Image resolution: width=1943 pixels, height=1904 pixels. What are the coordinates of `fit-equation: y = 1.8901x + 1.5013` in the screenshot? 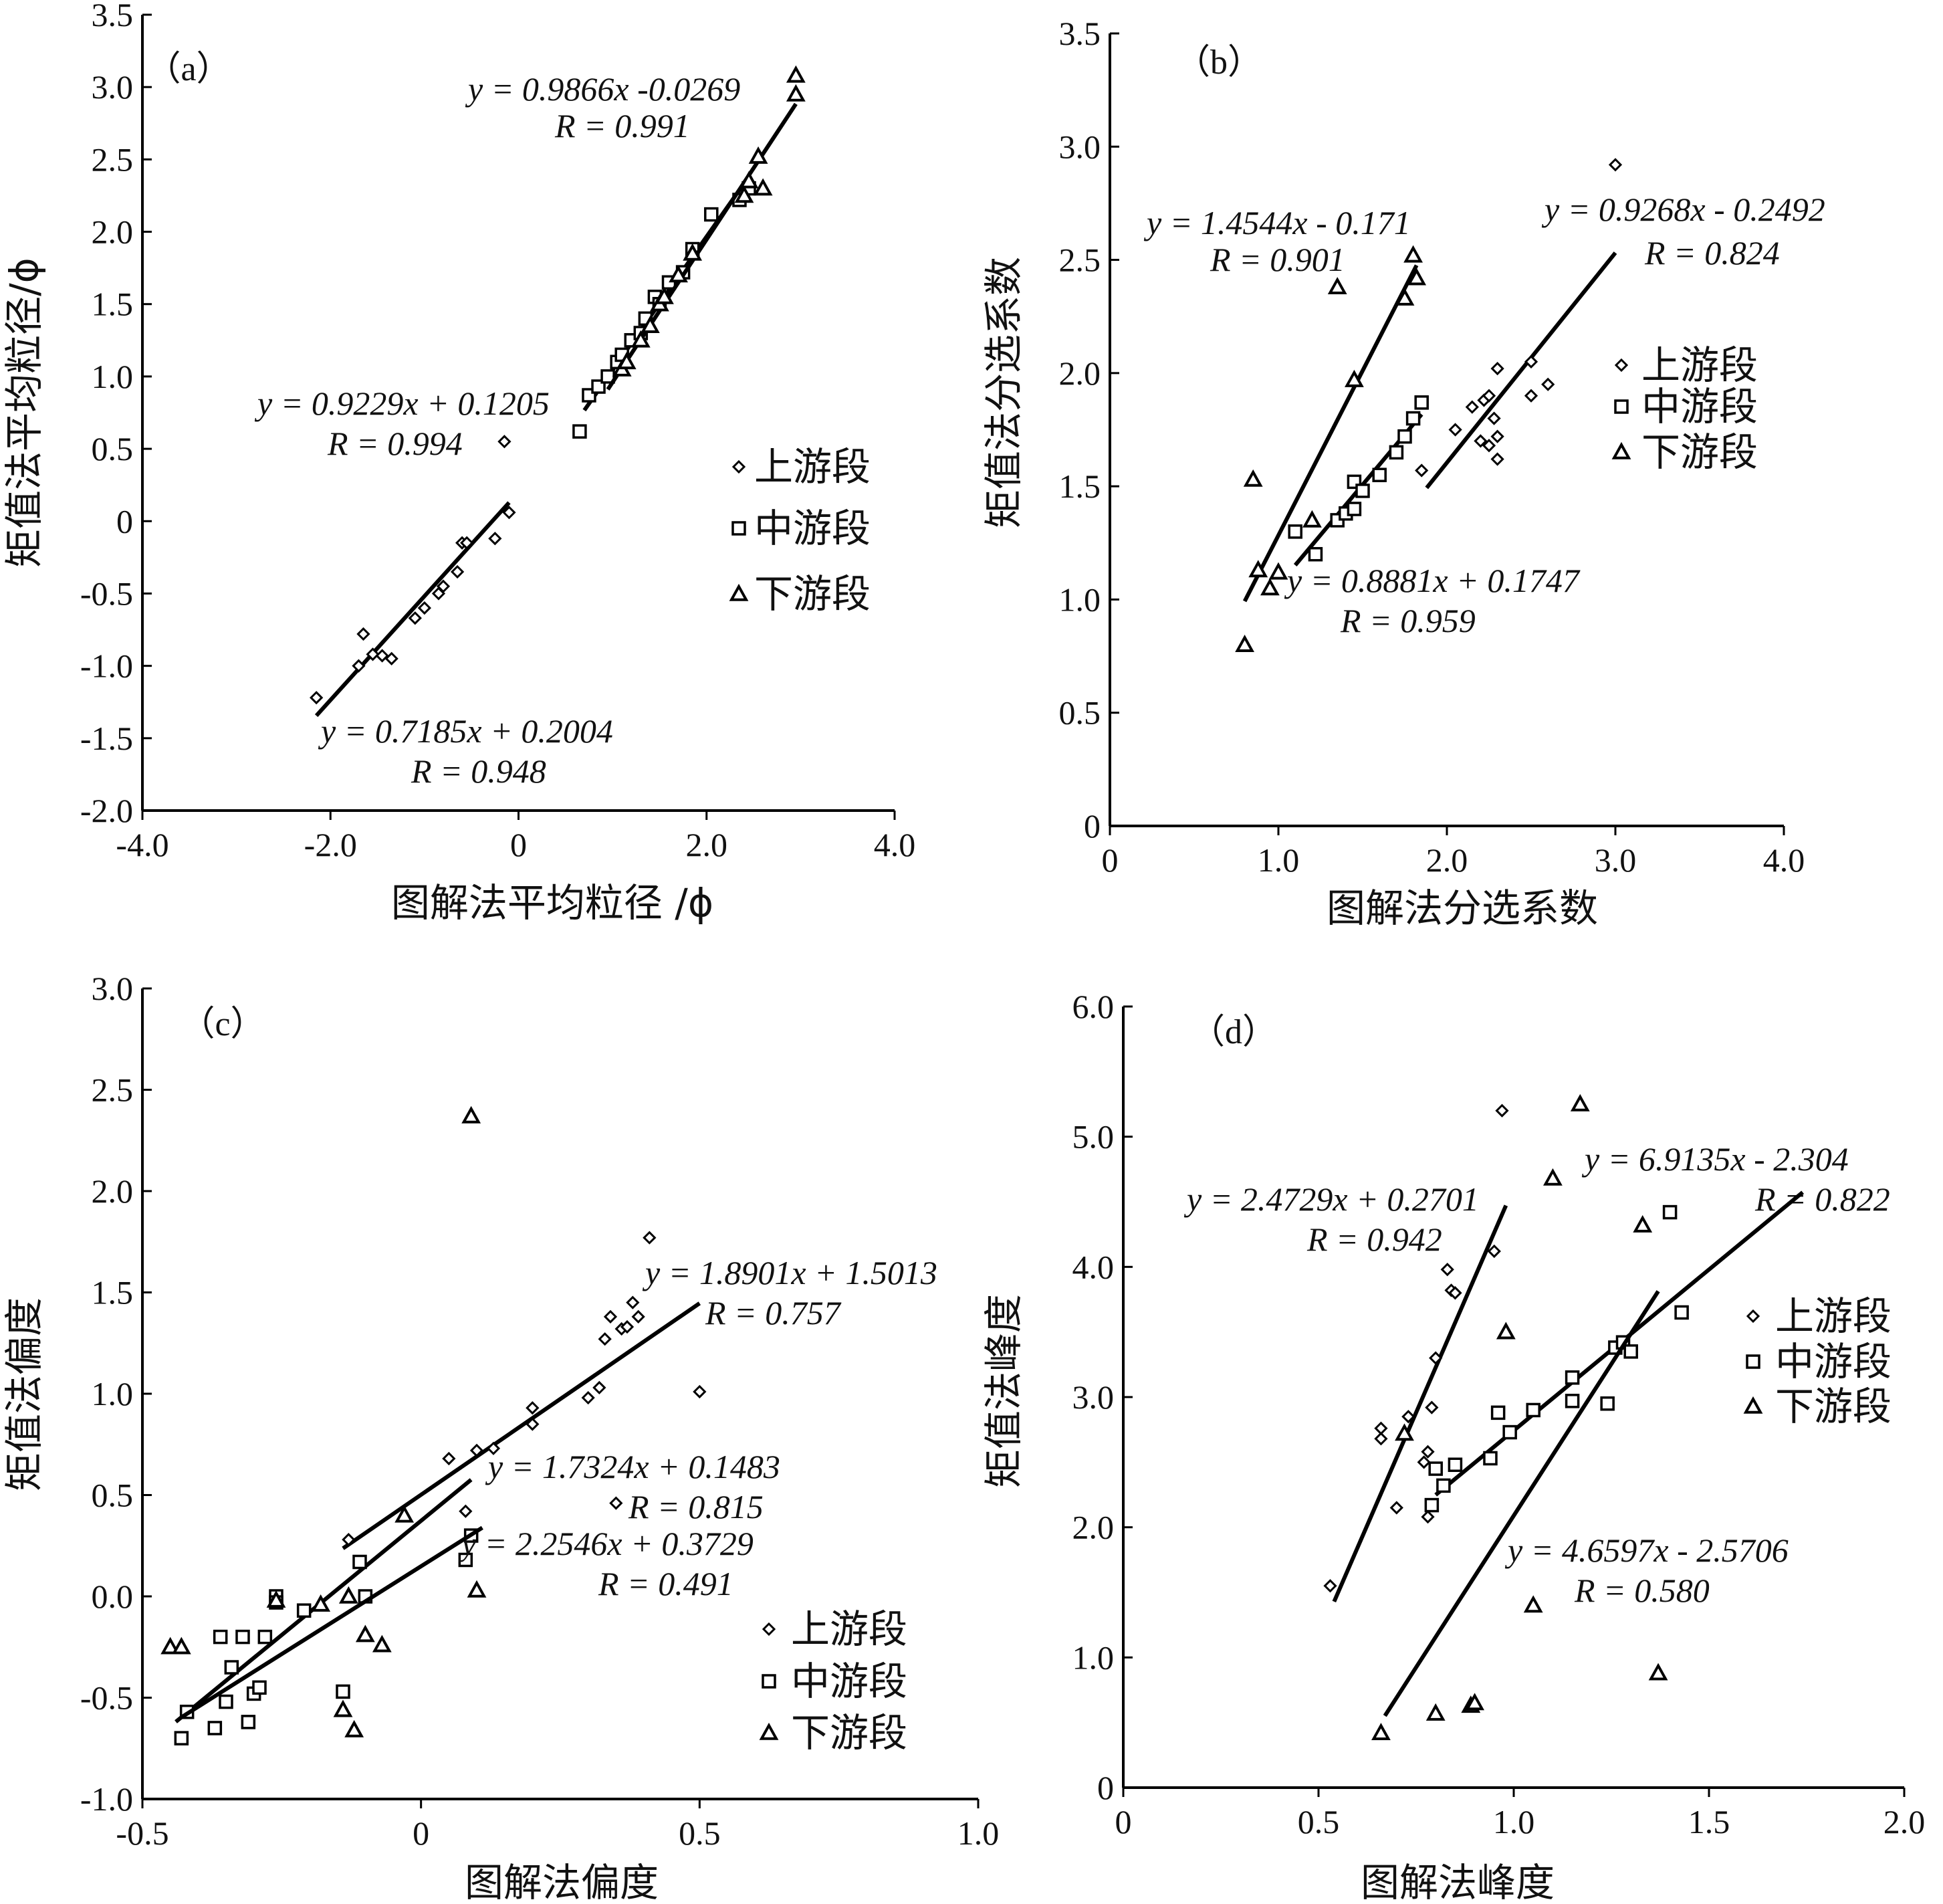 It's located at (789, 1272).